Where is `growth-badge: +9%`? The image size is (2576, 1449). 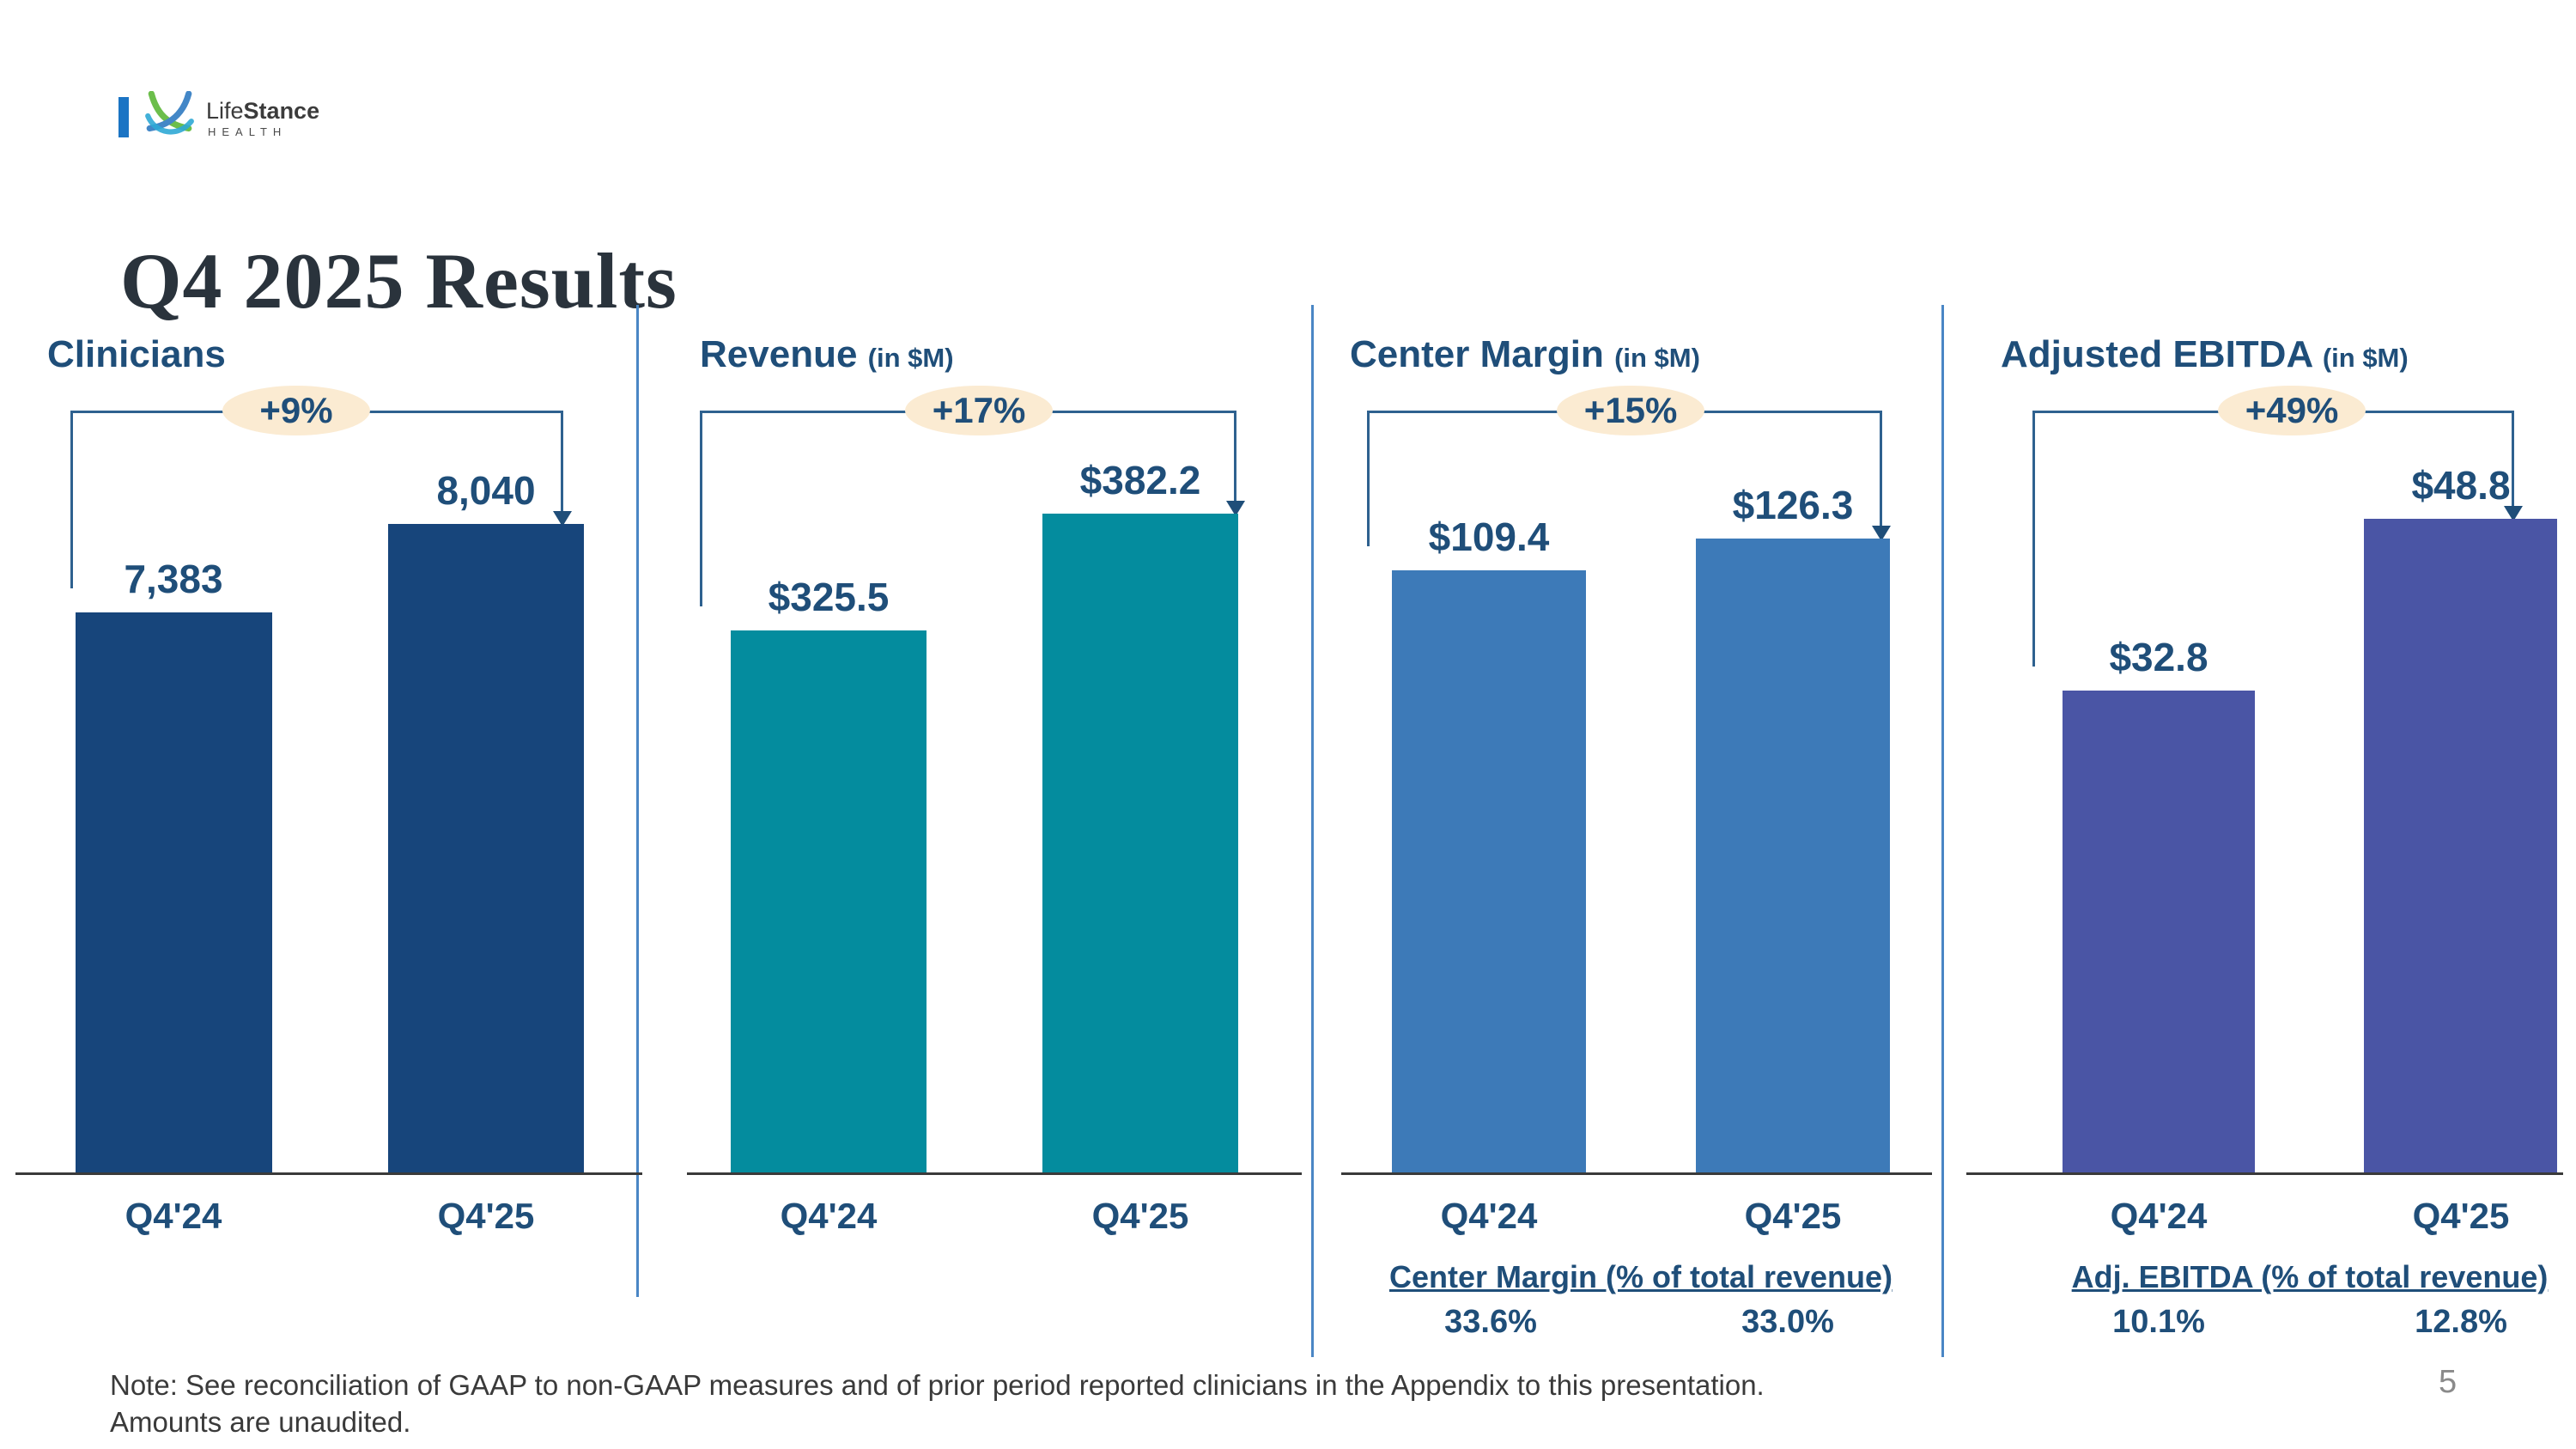
growth-badge: +9% is located at coordinates (296, 410).